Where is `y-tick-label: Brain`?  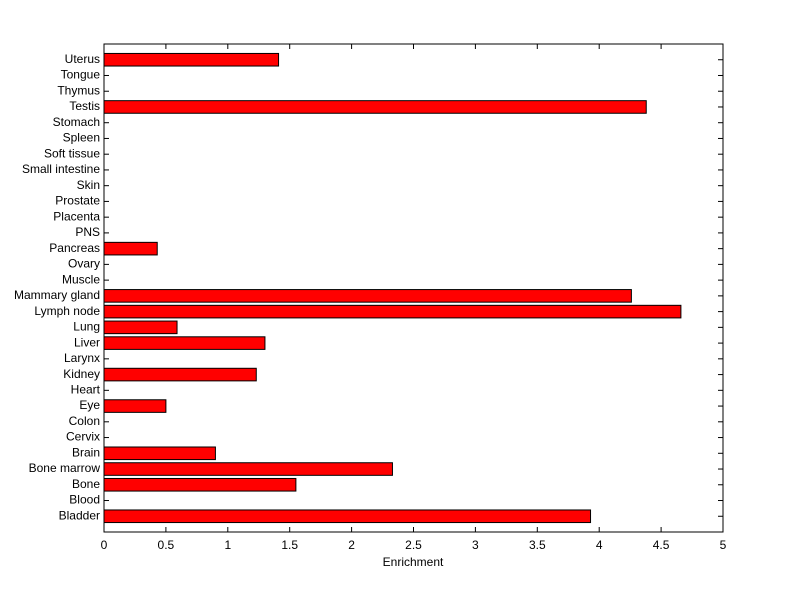
y-tick-label: Brain is located at coordinates (86, 452).